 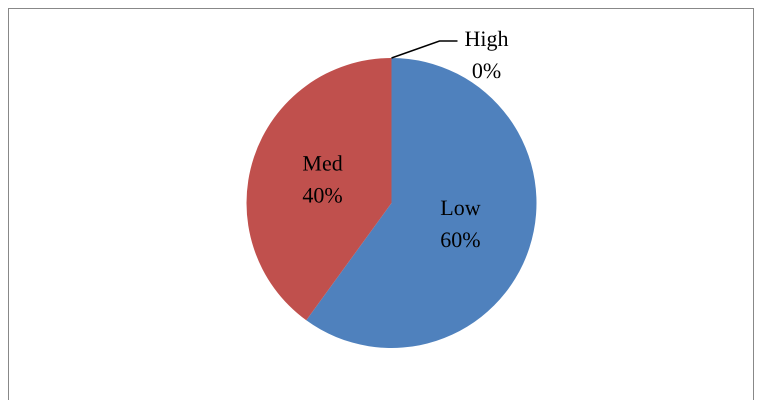 I want to click on slice-label: Med, so click(x=322, y=163).